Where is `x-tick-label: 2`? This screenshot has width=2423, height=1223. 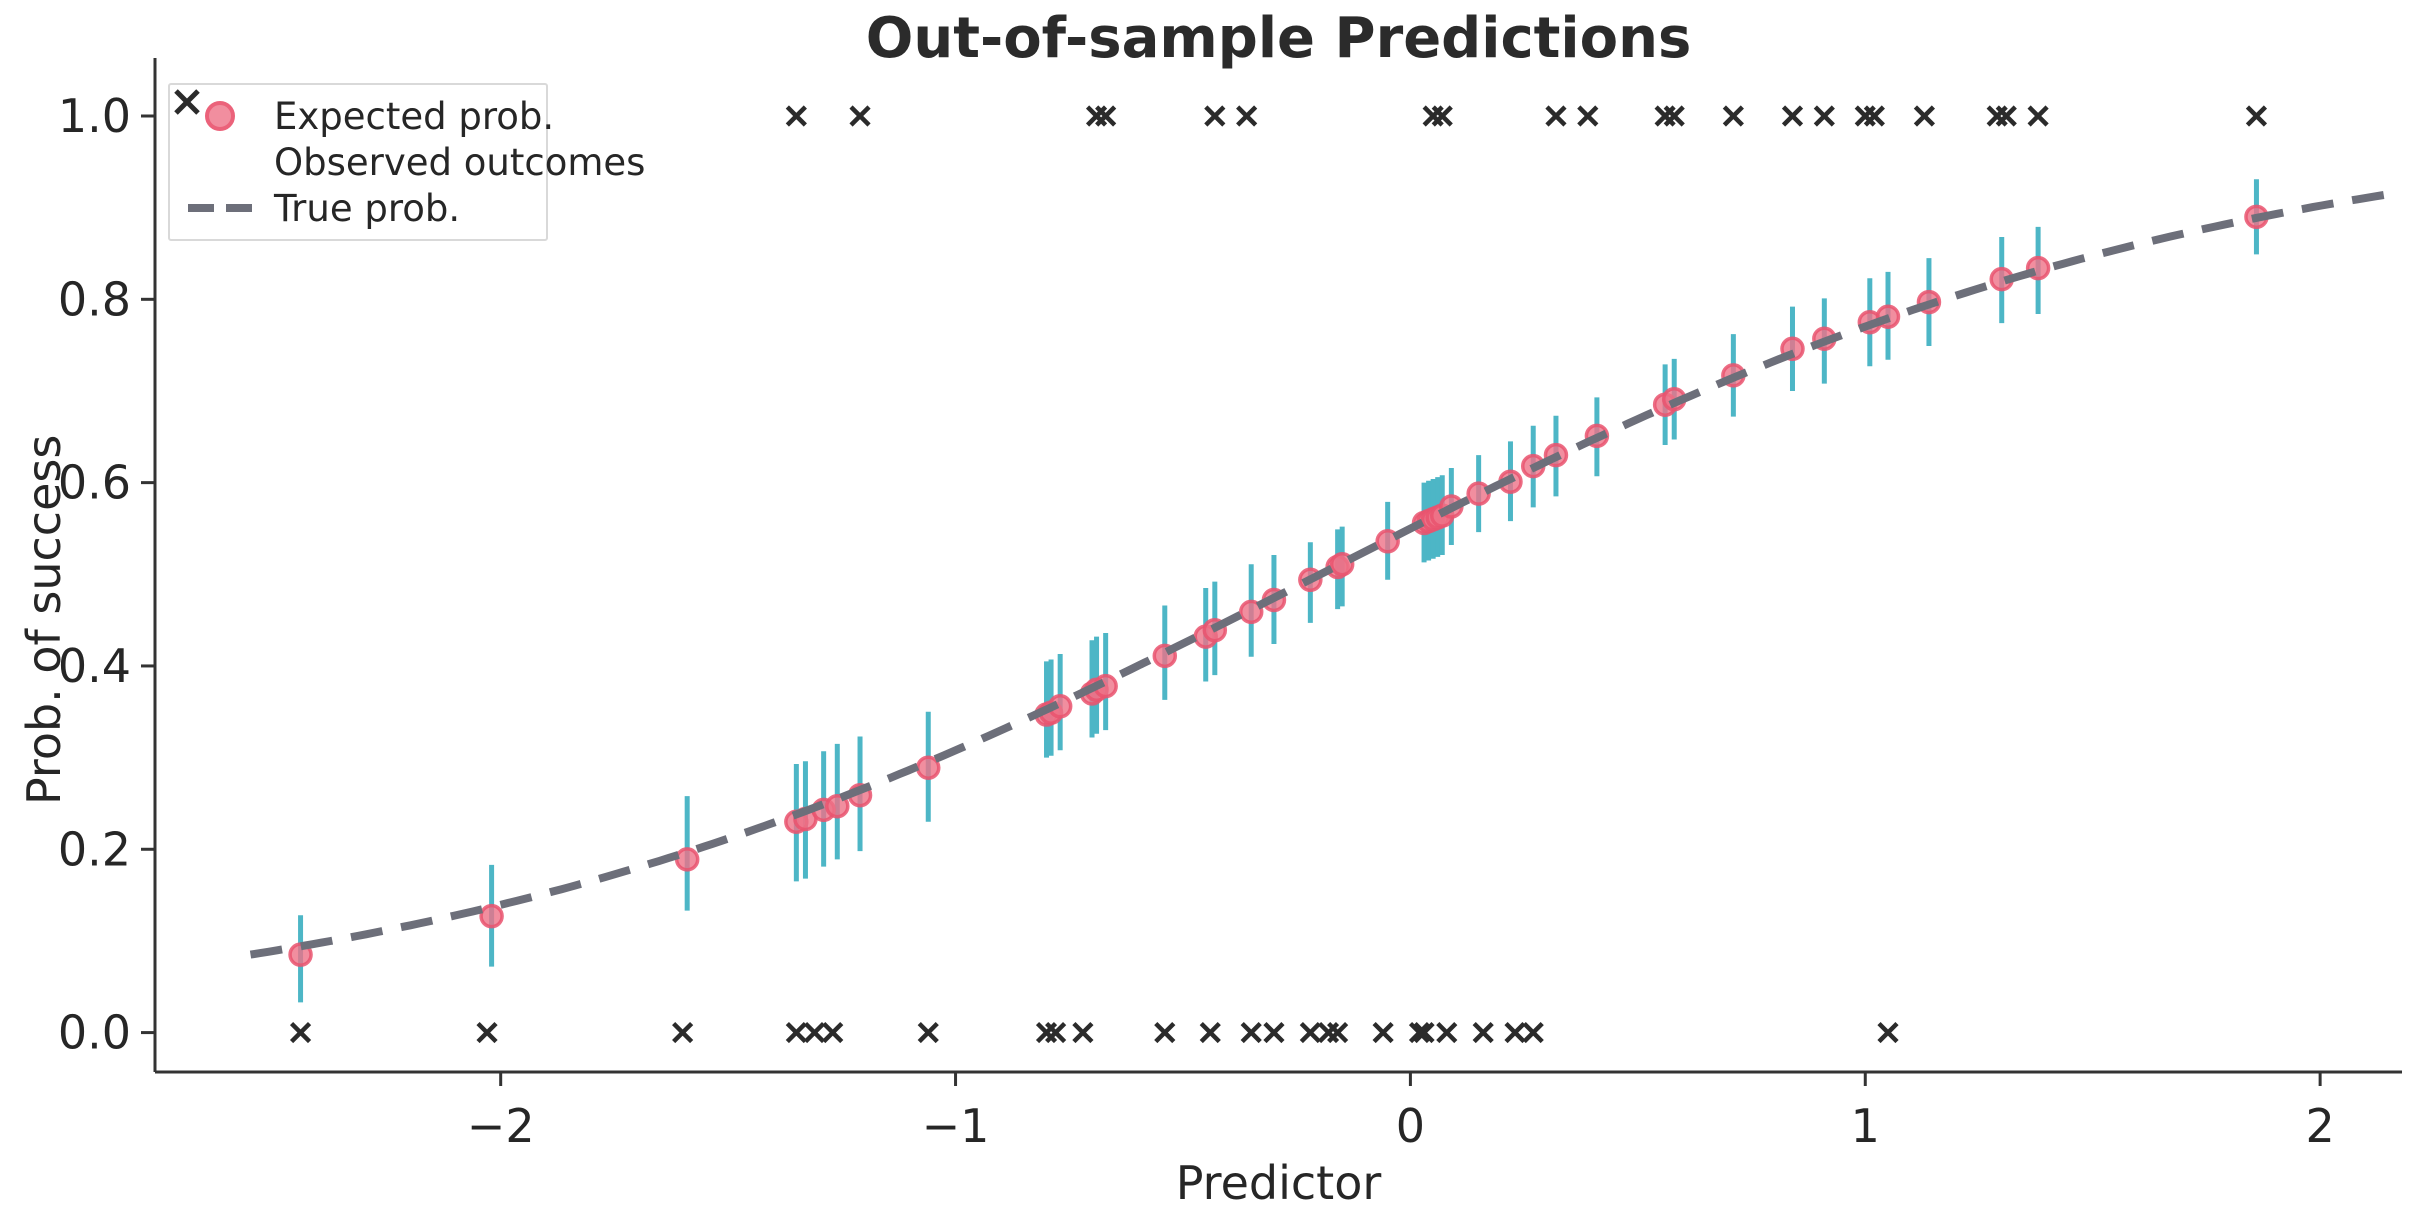 x-tick-label: 2 is located at coordinates (2319, 1126).